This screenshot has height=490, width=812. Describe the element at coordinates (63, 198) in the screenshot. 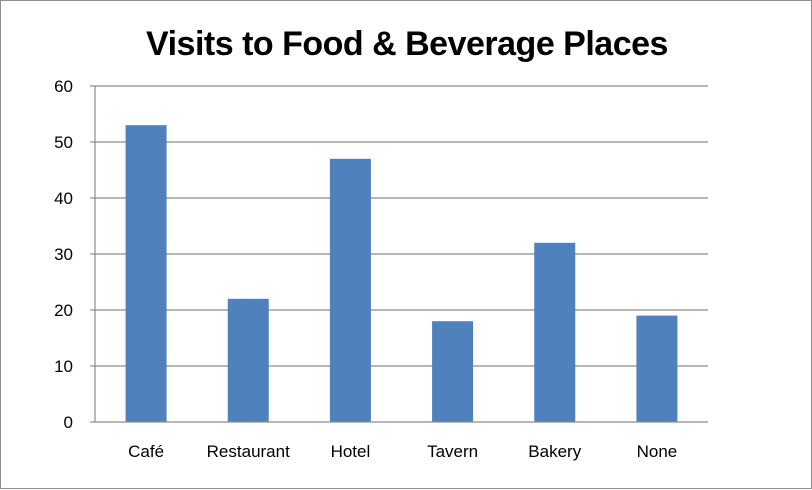

I see `y-tick-label: 40` at that location.